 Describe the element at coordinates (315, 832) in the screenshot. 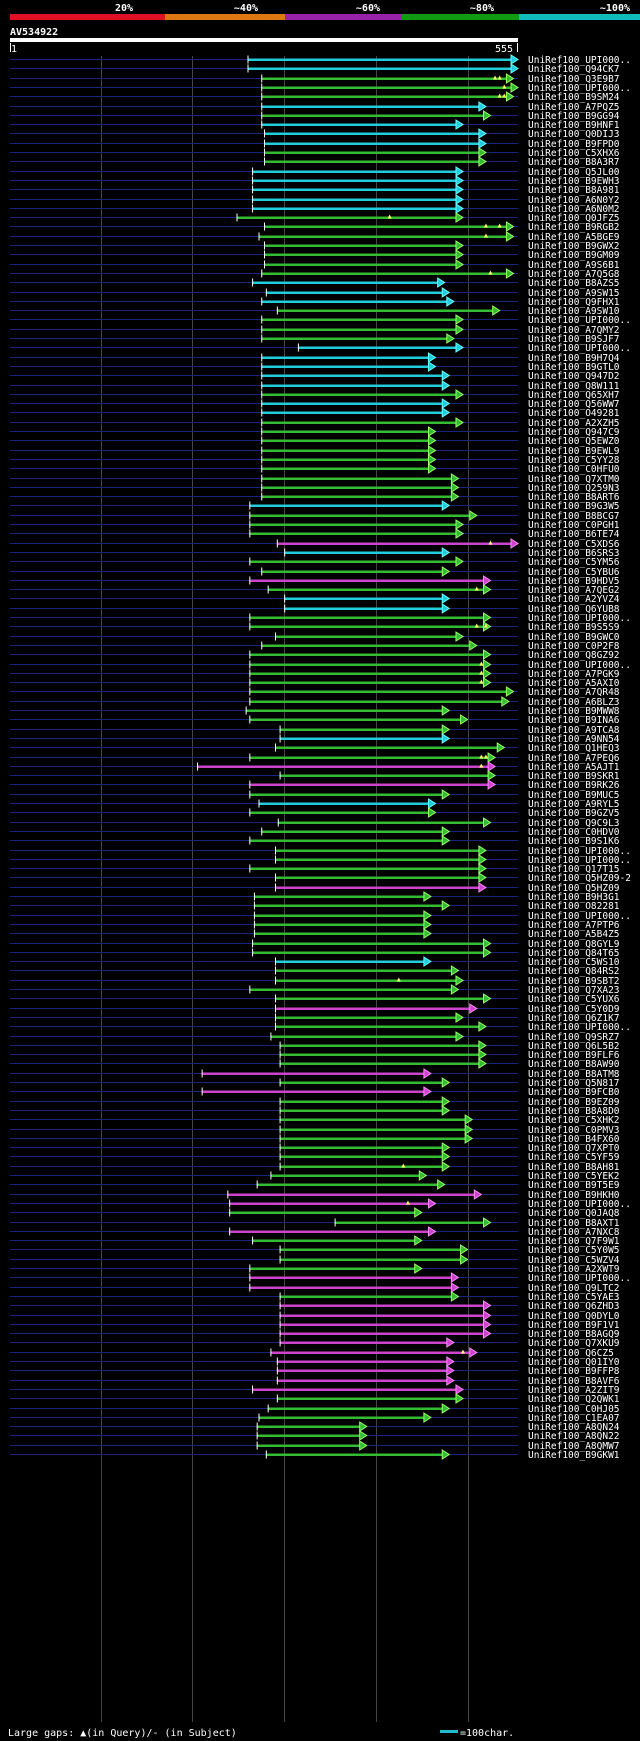

I see `hit-row: UniRef100_C0HDV0` at that location.